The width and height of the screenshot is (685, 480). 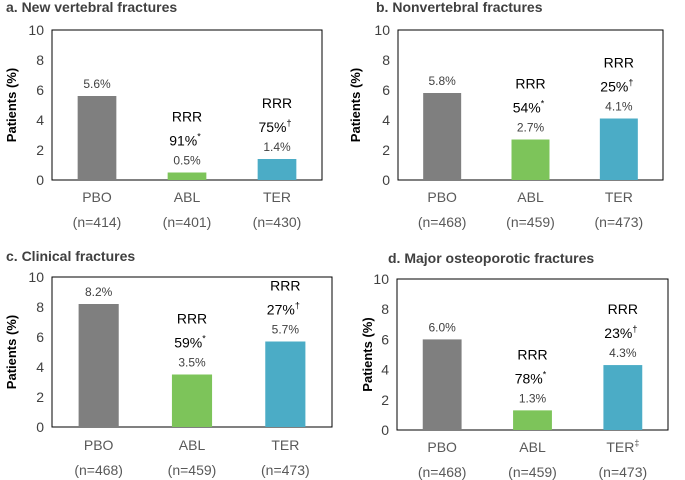 I want to click on rrr-percent: 91%, so click(x=183, y=141).